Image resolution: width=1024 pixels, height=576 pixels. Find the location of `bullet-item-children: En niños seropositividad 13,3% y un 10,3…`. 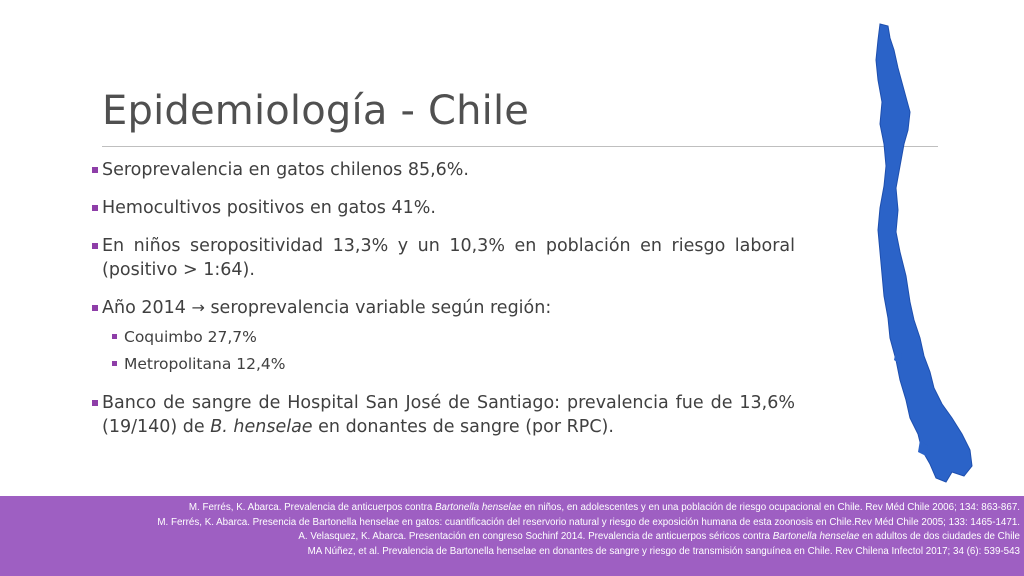

bullet-item-children: En niños seropositividad 13,3% y un 10,3… is located at coordinates (443, 258).